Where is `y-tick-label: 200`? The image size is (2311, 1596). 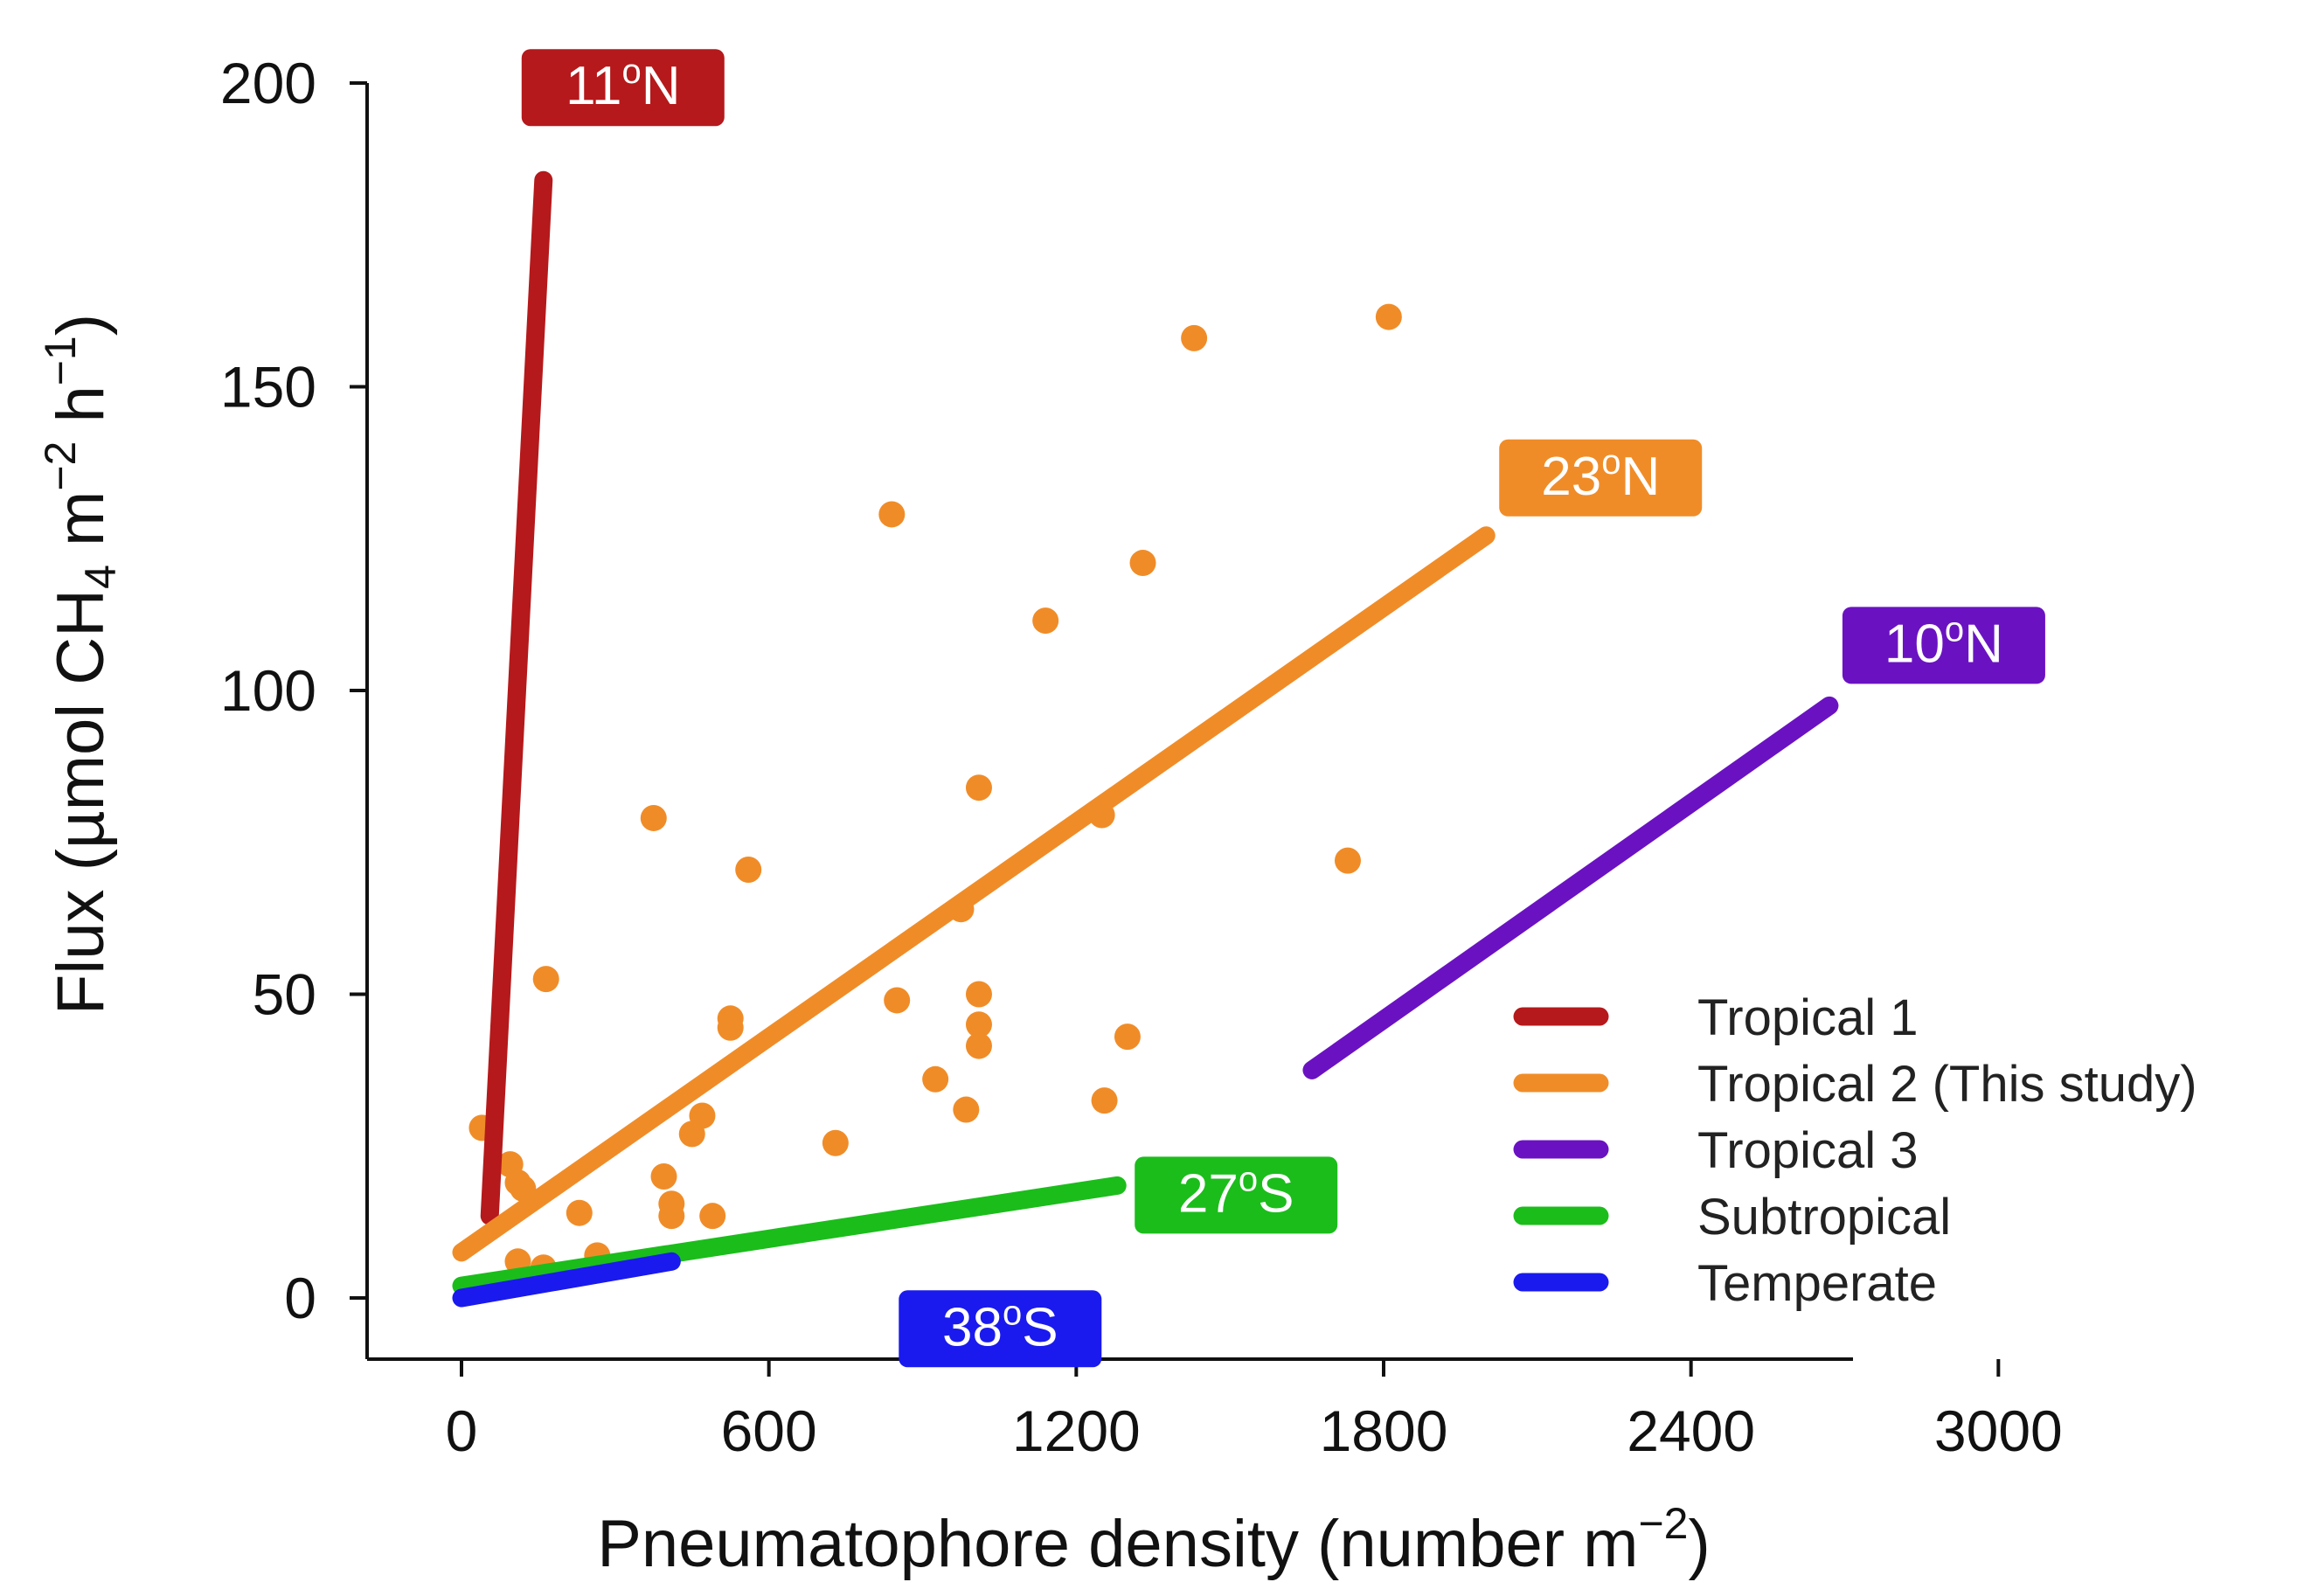
y-tick-label: 200 is located at coordinates (268, 83).